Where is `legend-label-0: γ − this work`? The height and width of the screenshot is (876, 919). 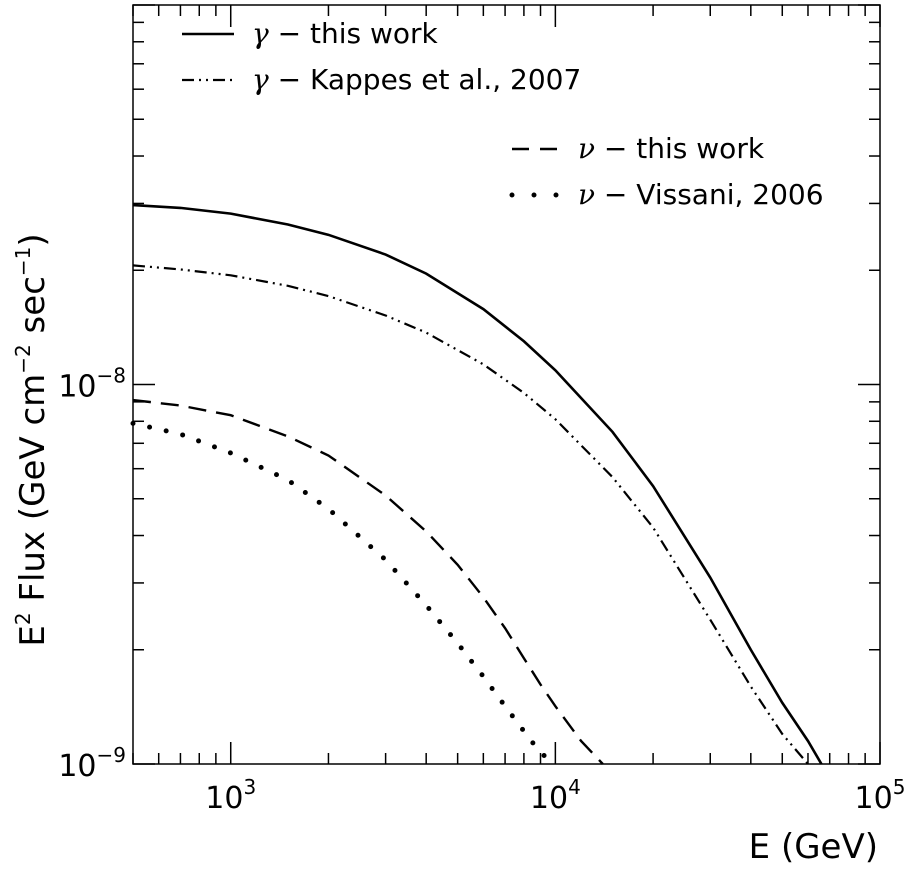
legend-label-0: γ − this work is located at coordinates (345, 33).